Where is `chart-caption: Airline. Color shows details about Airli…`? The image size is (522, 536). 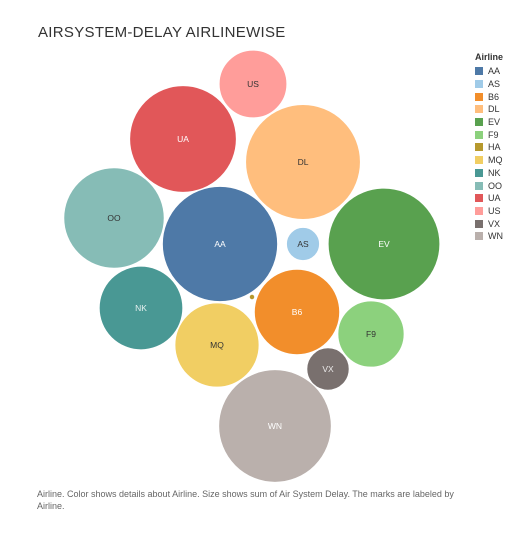
chart-caption: Airline. Color shows details about Airli… is located at coordinates (245, 500).